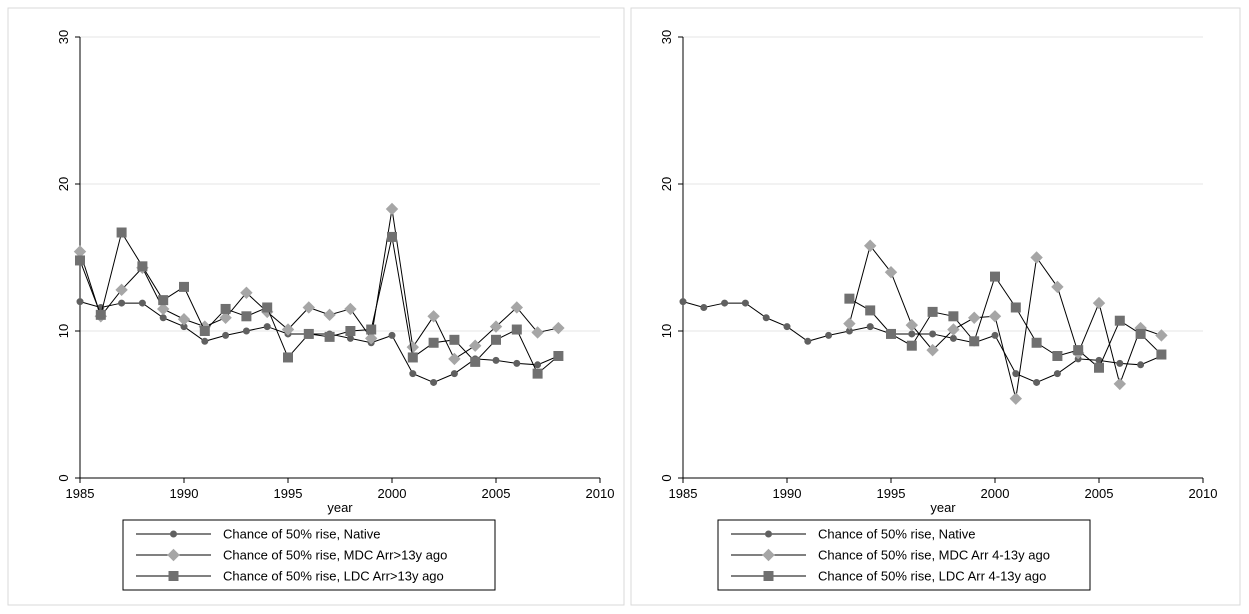 The height and width of the screenshot is (614, 1249). I want to click on y-tick-label: 30, so click(63, 37).